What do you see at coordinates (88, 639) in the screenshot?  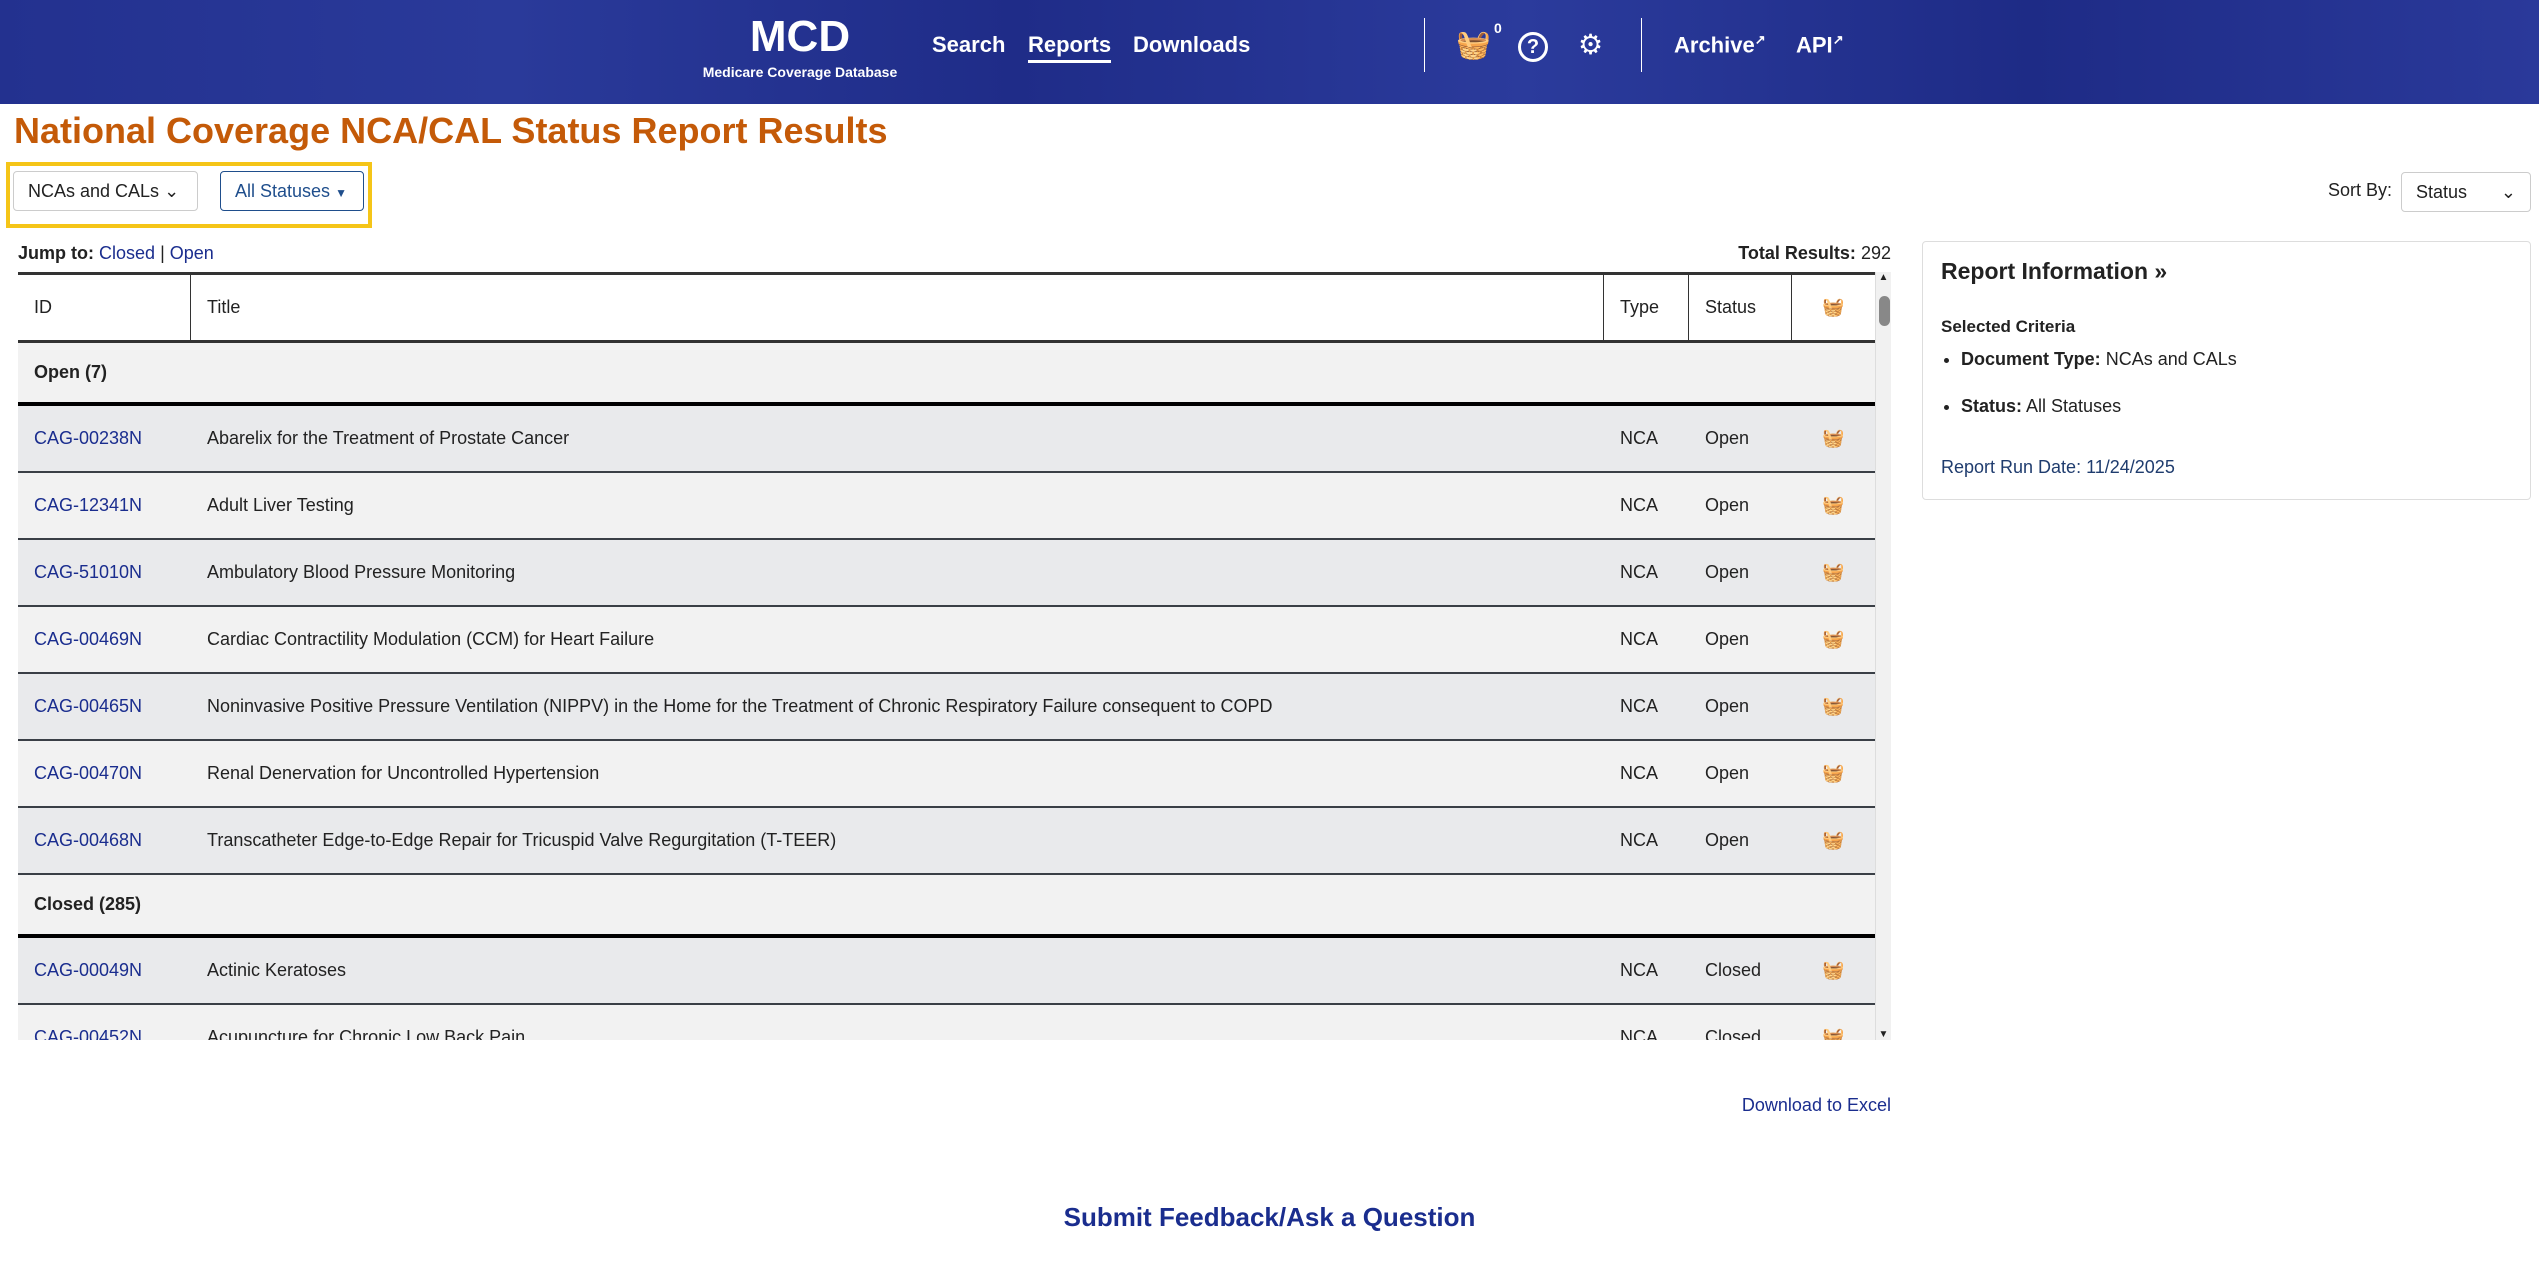 I see `document-id-link: CAG-00469N` at bounding box center [88, 639].